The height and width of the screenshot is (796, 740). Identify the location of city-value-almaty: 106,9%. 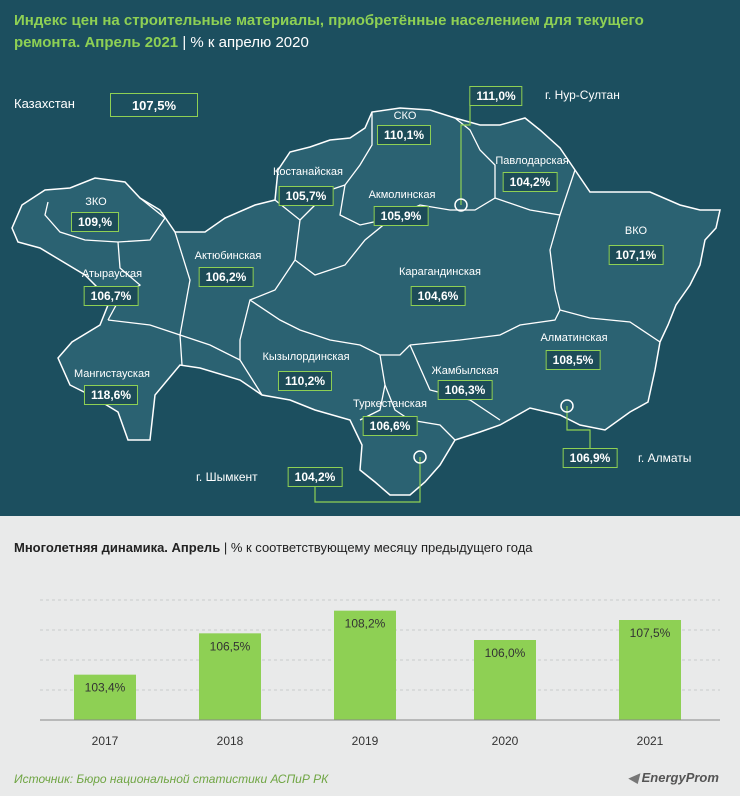
(590, 458).